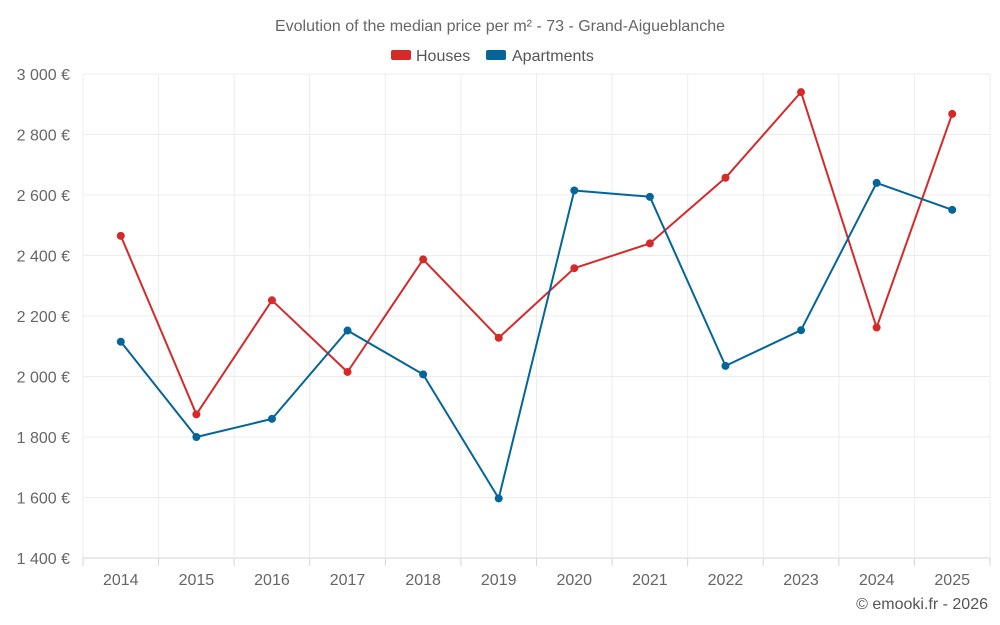 The width and height of the screenshot is (1000, 625). What do you see at coordinates (43, 499) in the screenshot?
I see `y-tick-label: 1 600 €` at bounding box center [43, 499].